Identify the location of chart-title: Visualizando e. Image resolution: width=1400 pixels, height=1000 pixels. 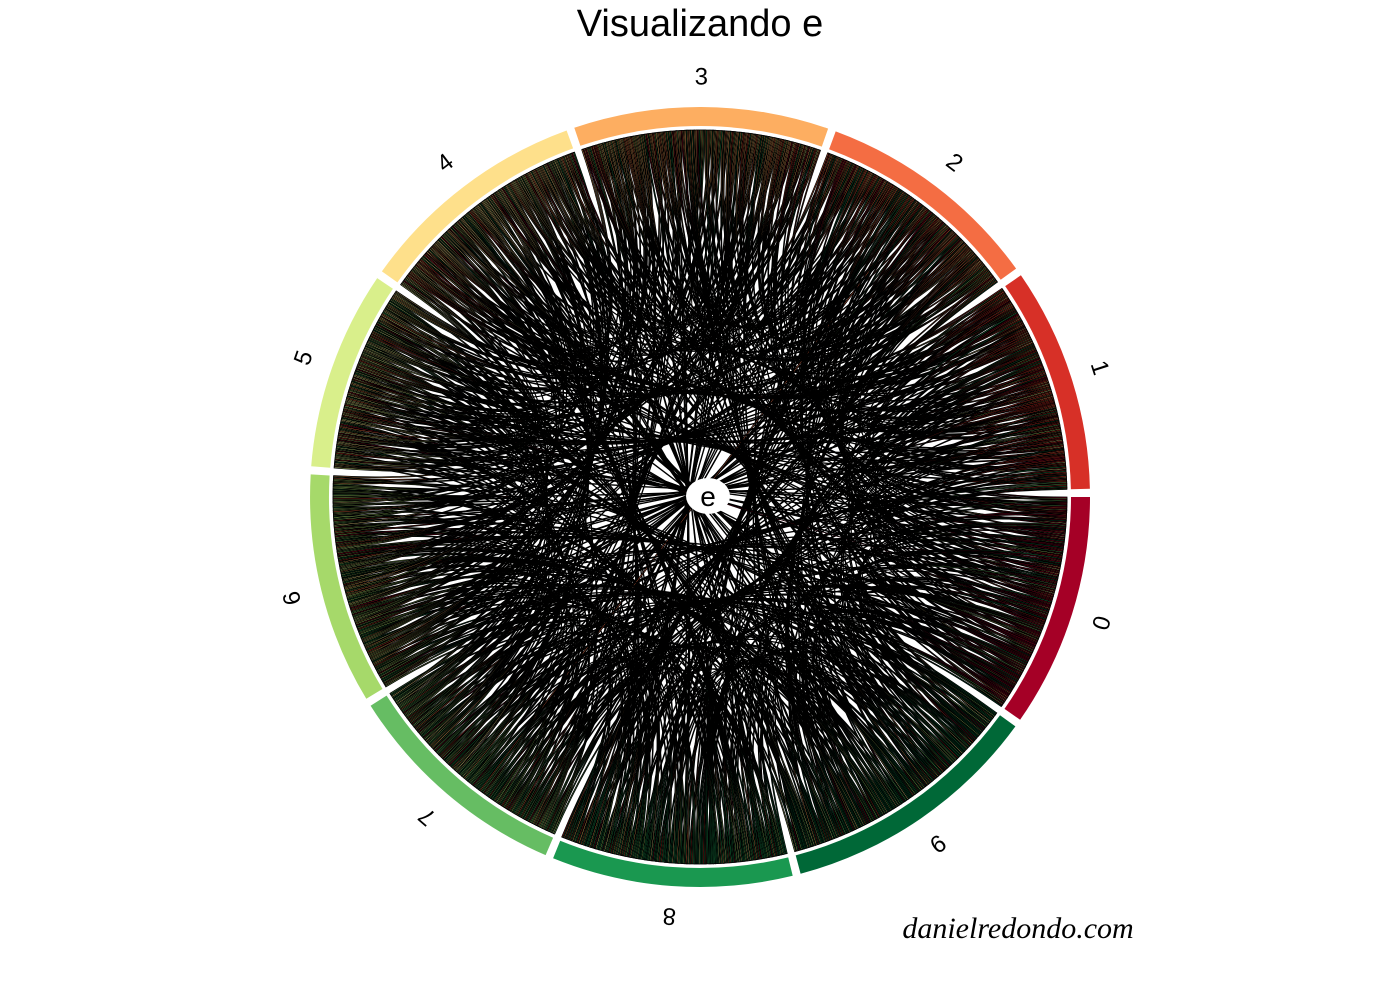
(700, 24).